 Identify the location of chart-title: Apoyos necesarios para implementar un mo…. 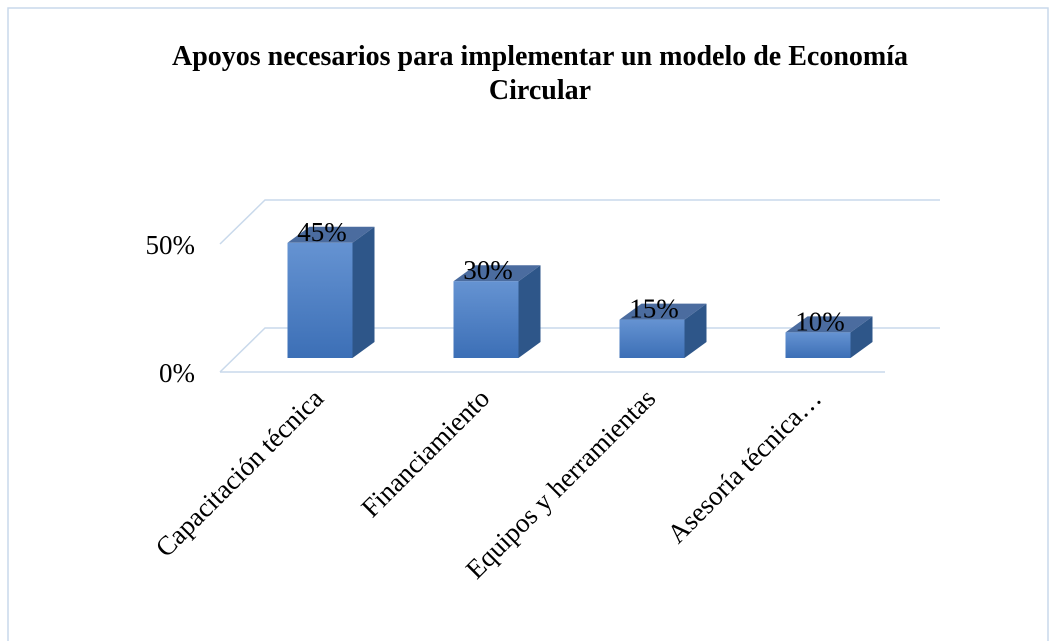
(540, 73).